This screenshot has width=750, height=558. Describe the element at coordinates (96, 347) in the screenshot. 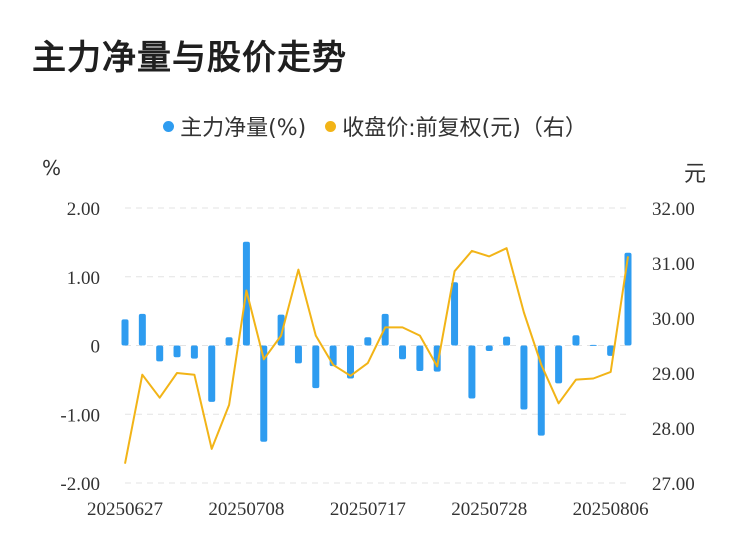

I see `y-left-tick-label: 0` at that location.